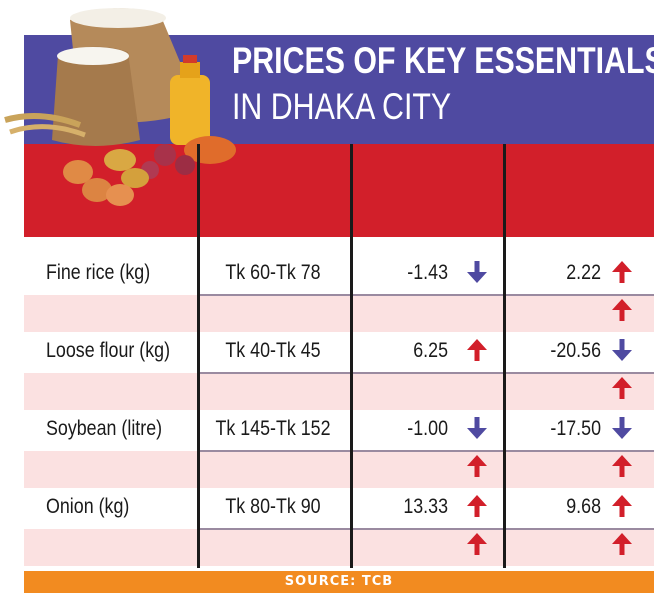 This screenshot has height=597, width=654. What do you see at coordinates (425, 506) in the screenshot?
I see `change-value-1: 13.33` at bounding box center [425, 506].